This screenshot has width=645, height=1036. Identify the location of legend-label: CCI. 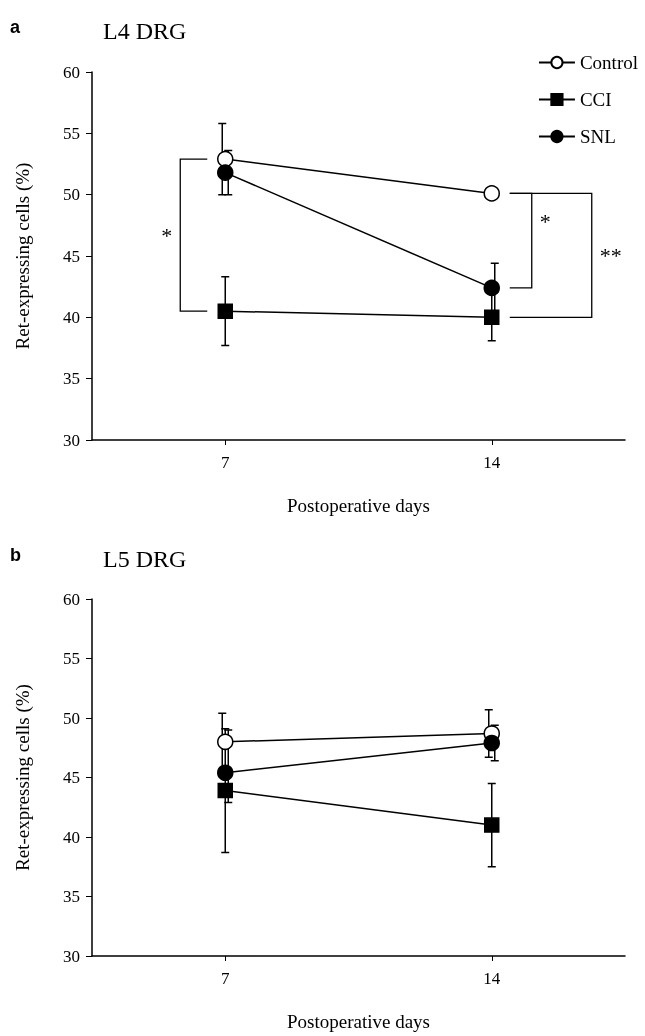
(595, 99).